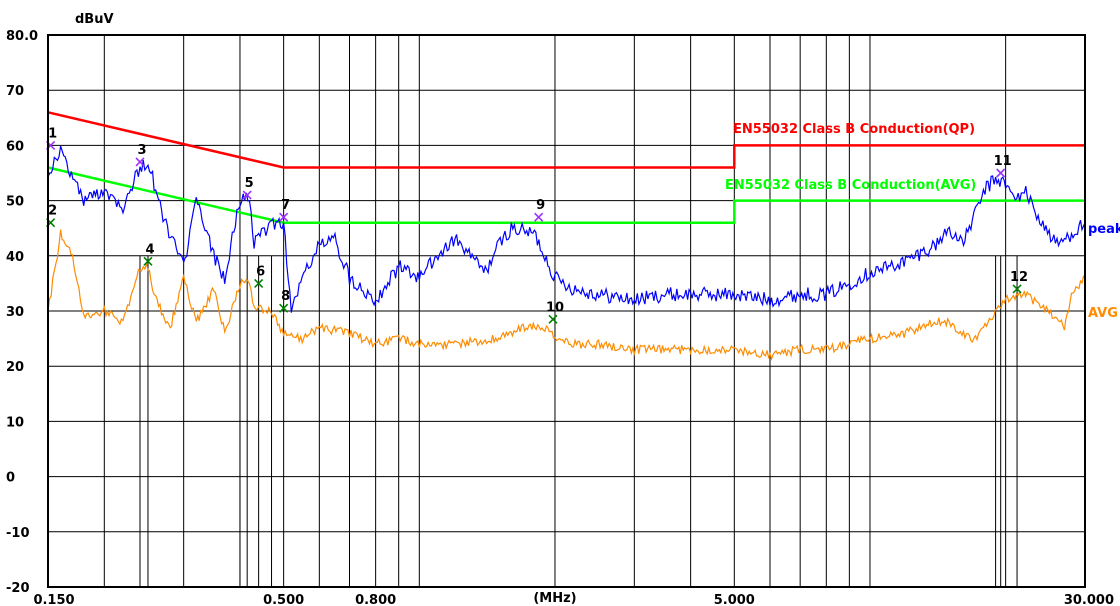 Image resolution: width=1120 pixels, height=606 pixels. I want to click on marker-label: 2, so click(52, 211).